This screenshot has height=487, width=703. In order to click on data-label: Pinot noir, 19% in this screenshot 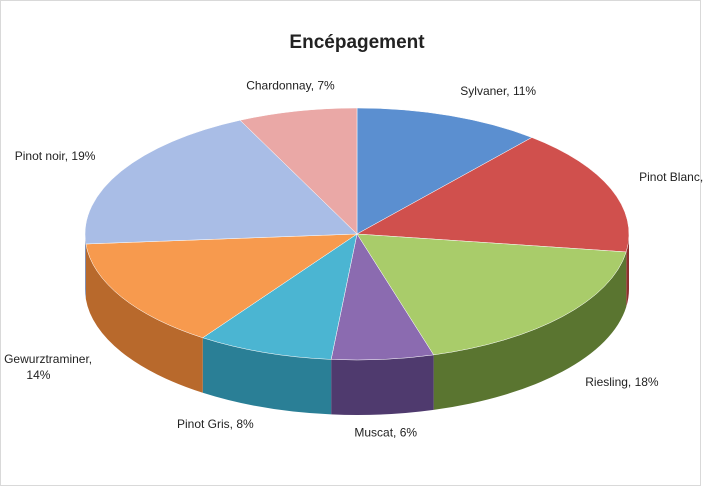, I will do `click(55, 156)`.